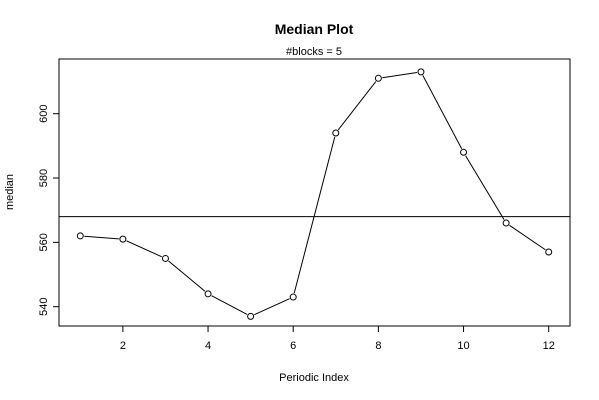 The height and width of the screenshot is (400, 599). What do you see at coordinates (44, 178) in the screenshot?
I see `y-tick-label: 580` at bounding box center [44, 178].